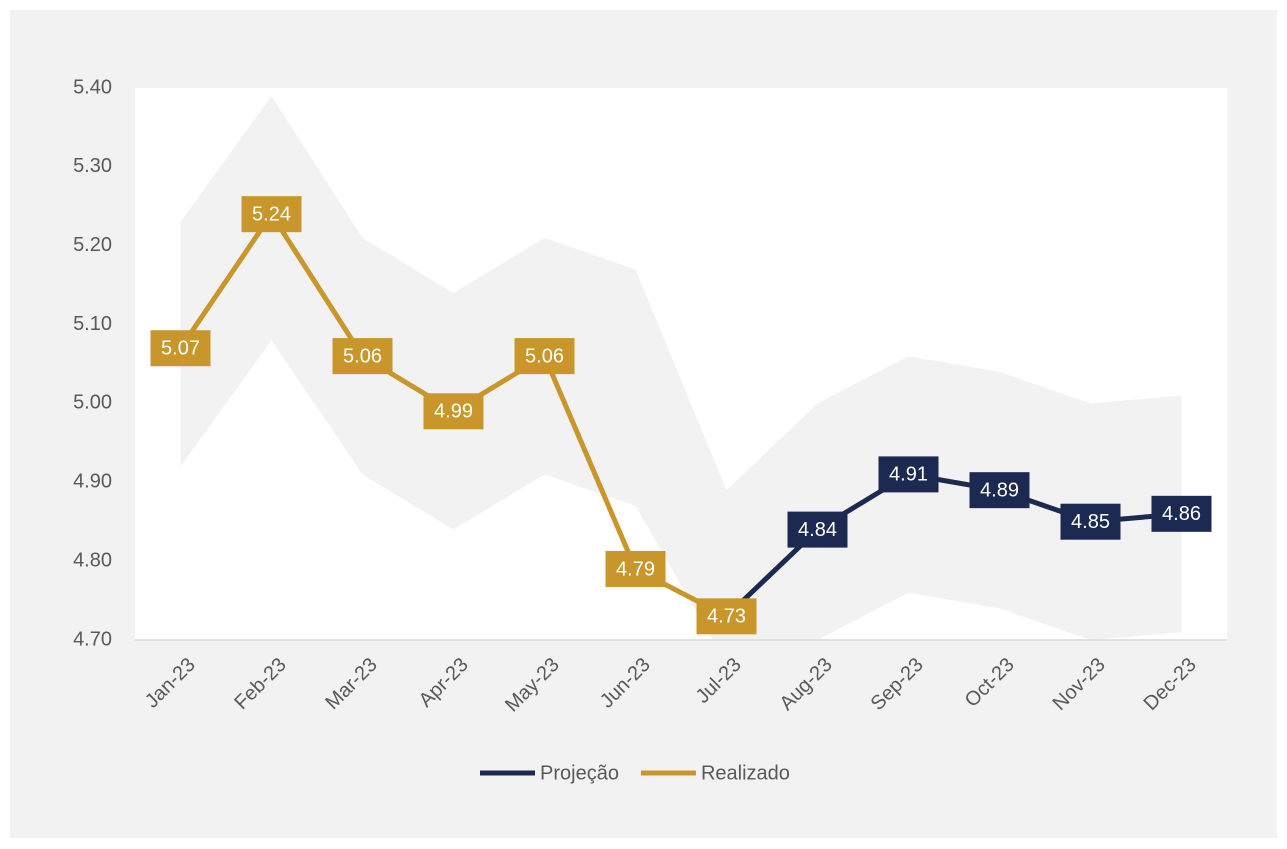 This screenshot has height=849, width=1287. What do you see at coordinates (92, 403) in the screenshot?
I see `y-tick-label: 5.00` at bounding box center [92, 403].